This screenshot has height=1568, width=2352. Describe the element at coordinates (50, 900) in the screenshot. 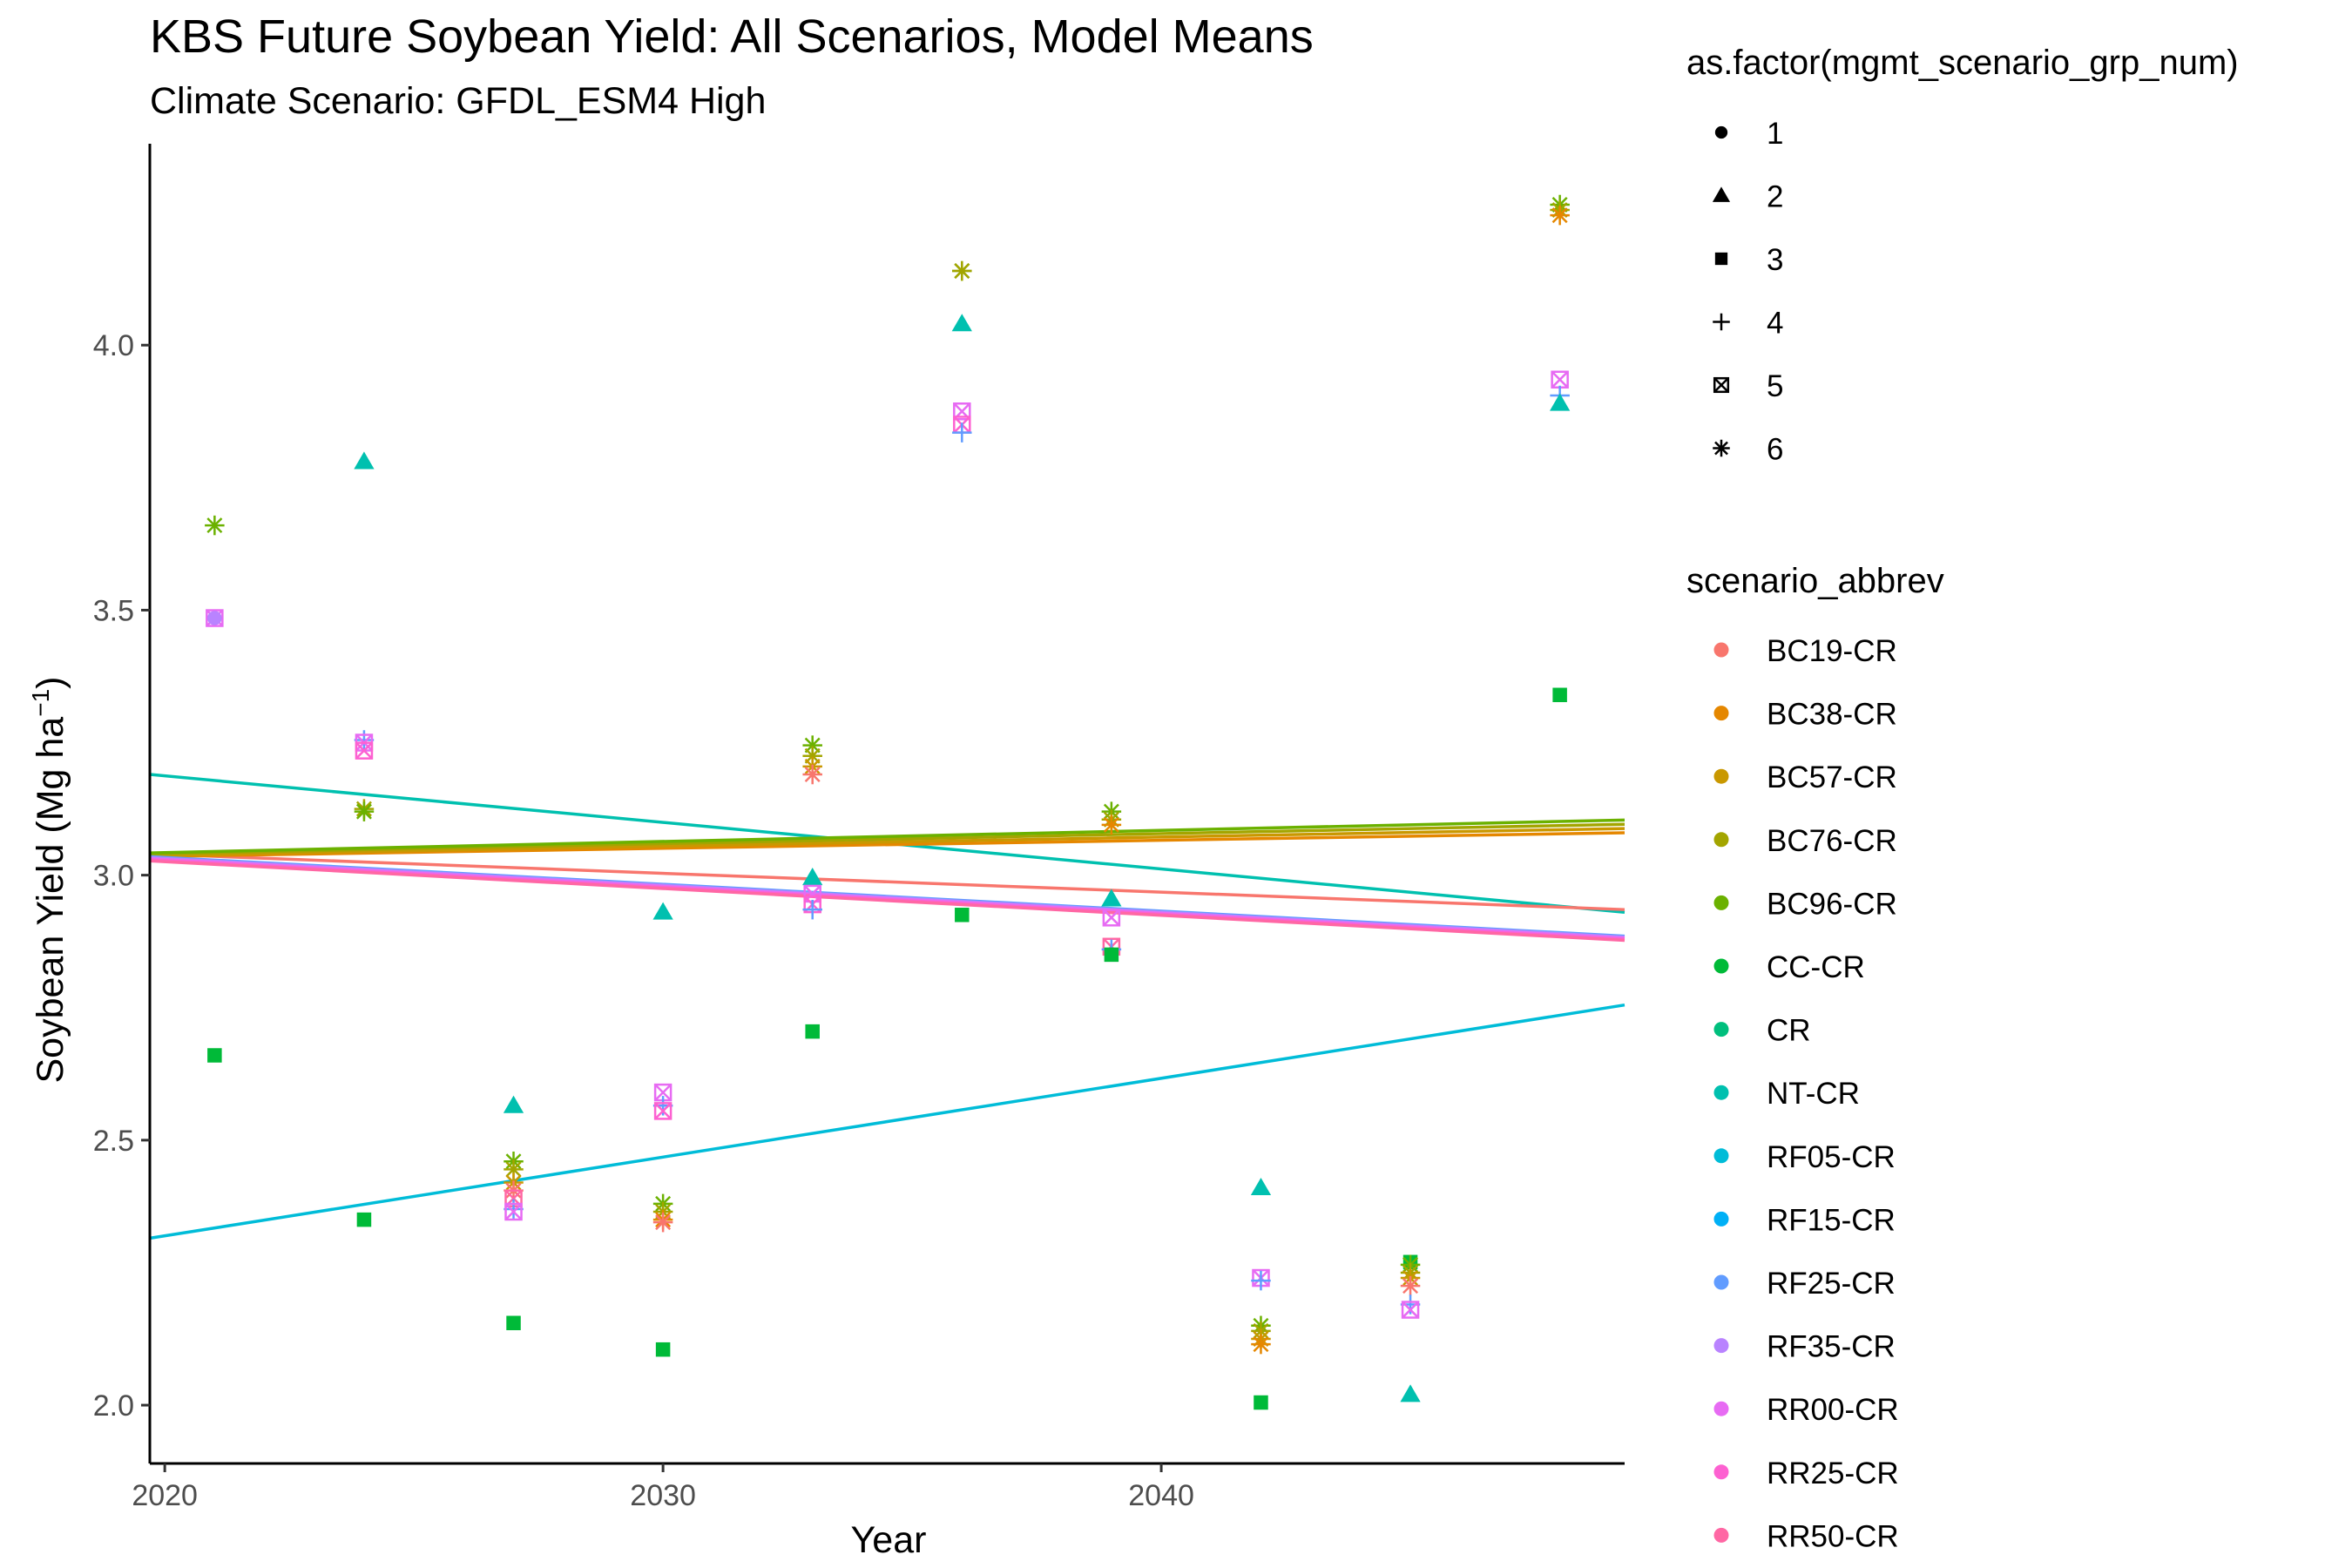

I see `y-axis-title-main: Soybean Yield (Mg ha` at that location.